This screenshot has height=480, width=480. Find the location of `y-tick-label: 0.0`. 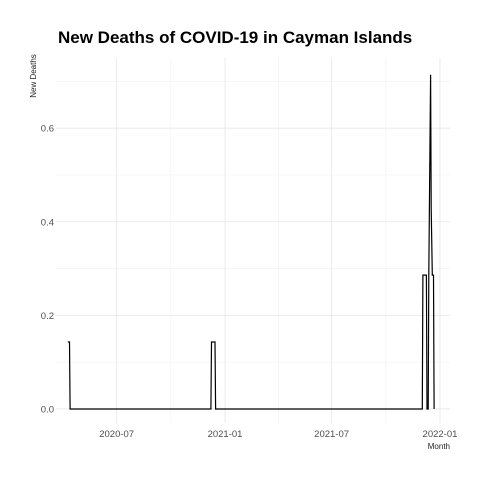

y-tick-label: 0.0 is located at coordinates (47, 409).